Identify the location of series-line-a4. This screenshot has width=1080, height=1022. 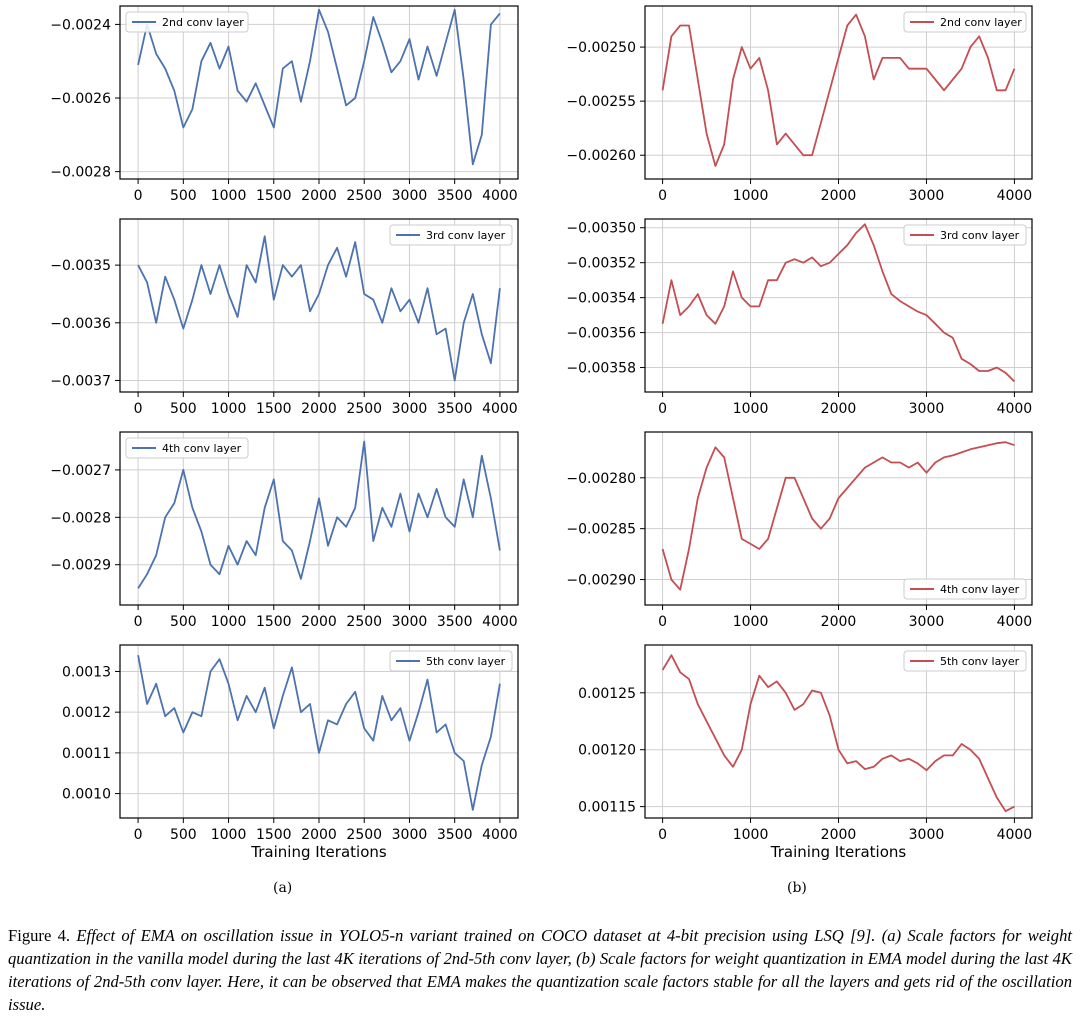
(319, 733).